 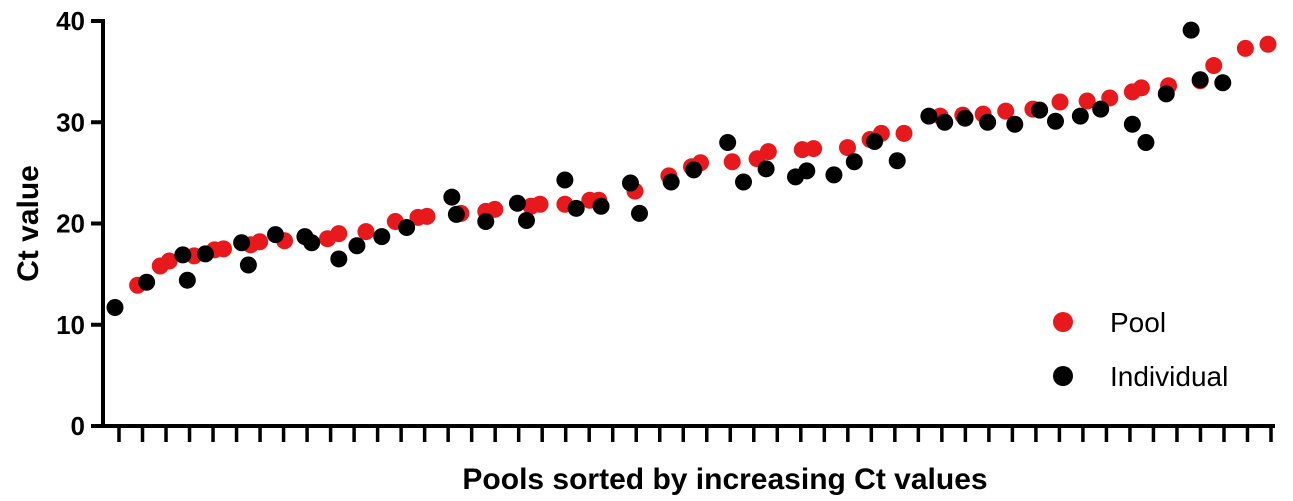 I want to click on y-axis-title: Ct value, so click(x=28, y=223).